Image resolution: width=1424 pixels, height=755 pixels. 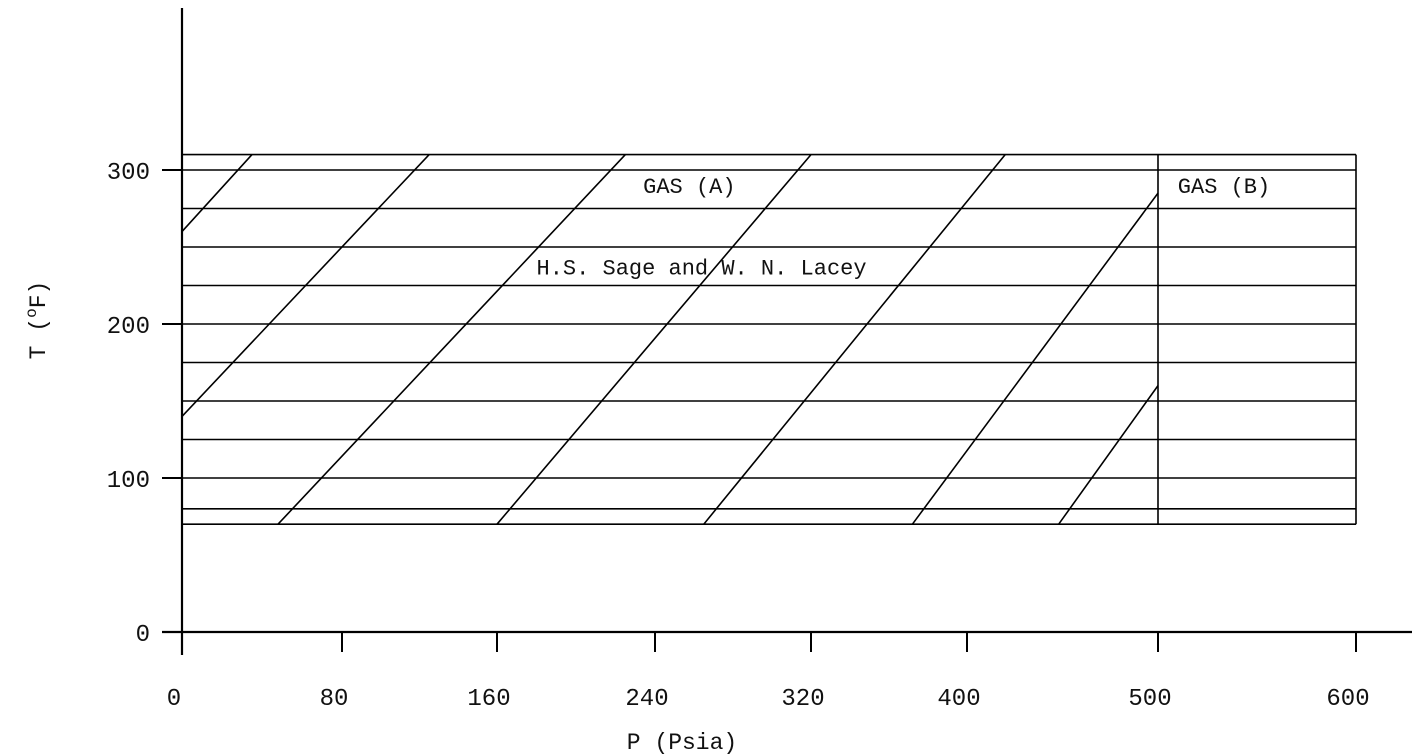 What do you see at coordinates (128, 481) in the screenshot?
I see `y-tick-label-100: 100` at bounding box center [128, 481].